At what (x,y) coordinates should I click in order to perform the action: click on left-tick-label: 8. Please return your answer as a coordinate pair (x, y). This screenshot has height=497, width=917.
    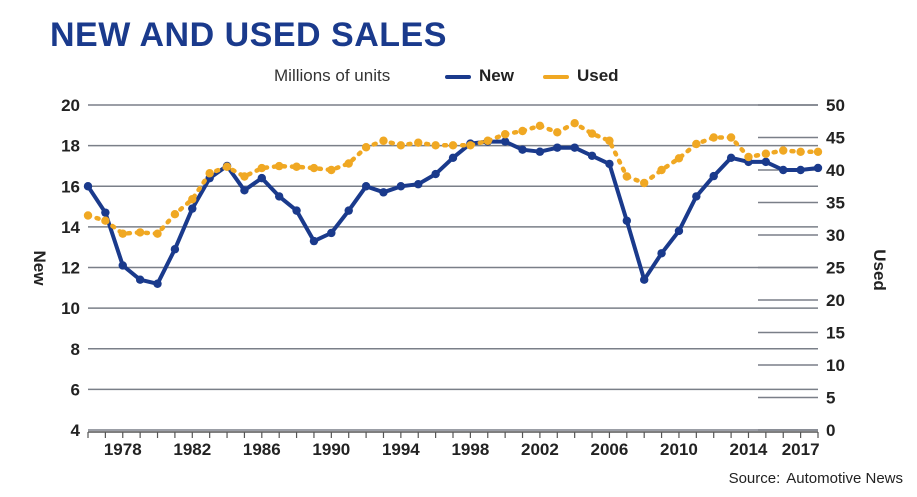
    Looking at the image, I should click on (75, 349).